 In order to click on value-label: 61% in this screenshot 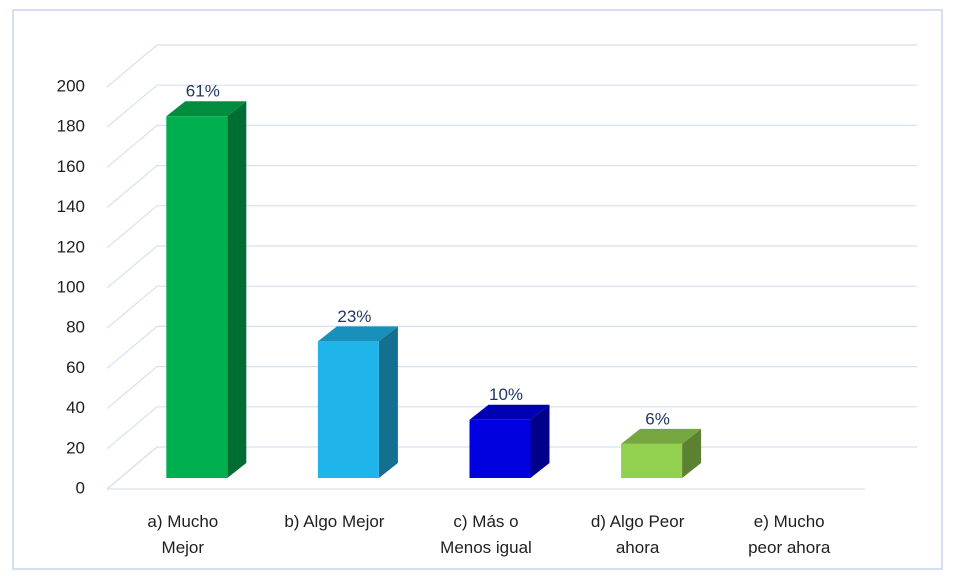, I will do `click(203, 91)`.